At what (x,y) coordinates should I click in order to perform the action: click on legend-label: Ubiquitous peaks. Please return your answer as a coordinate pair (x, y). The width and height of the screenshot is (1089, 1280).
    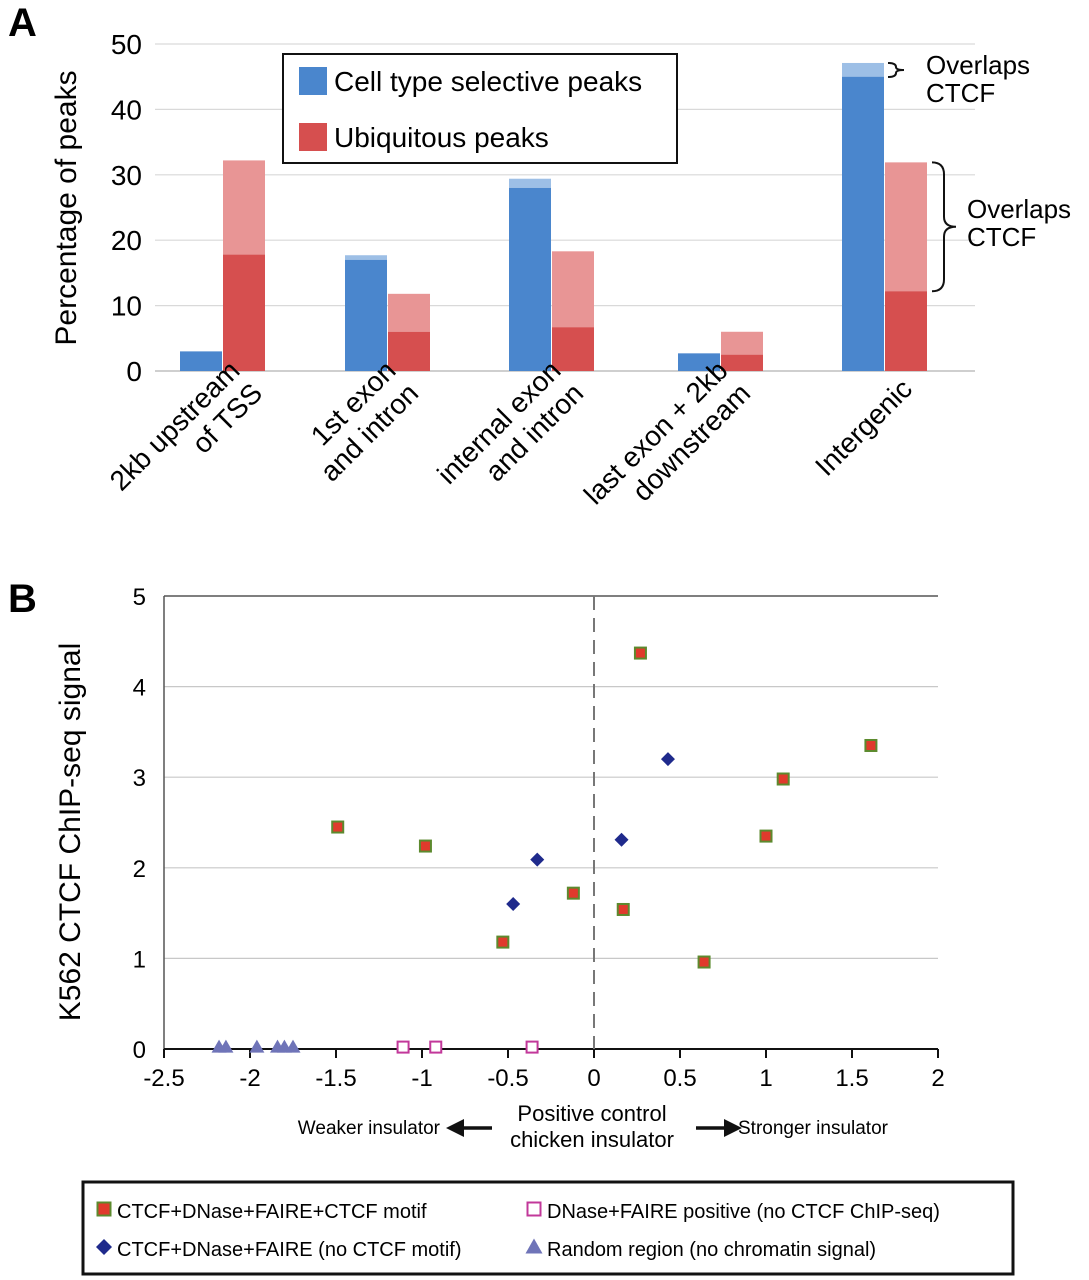
    Looking at the image, I should click on (441, 137).